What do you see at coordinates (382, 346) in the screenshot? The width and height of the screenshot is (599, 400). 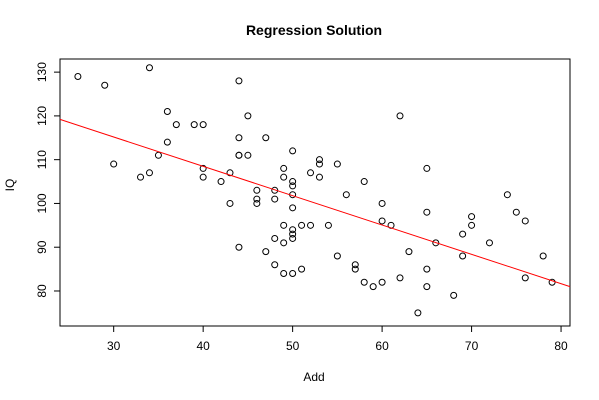 I see `x-tick-label: 60` at bounding box center [382, 346].